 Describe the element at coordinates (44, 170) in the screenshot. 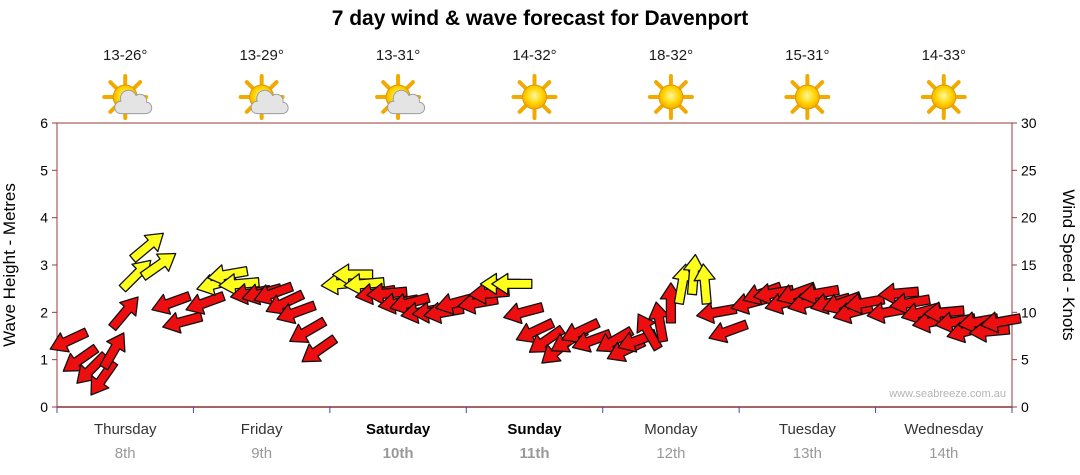

I see `left-axis-tick-label: 5` at that location.